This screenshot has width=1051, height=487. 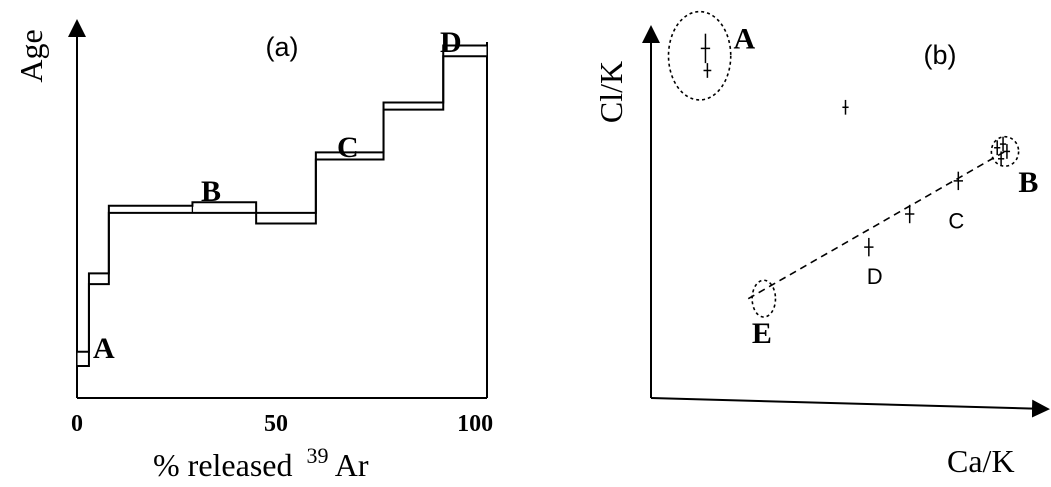 What do you see at coordinates (451, 42) in the screenshot?
I see `step-label-d: D` at bounding box center [451, 42].